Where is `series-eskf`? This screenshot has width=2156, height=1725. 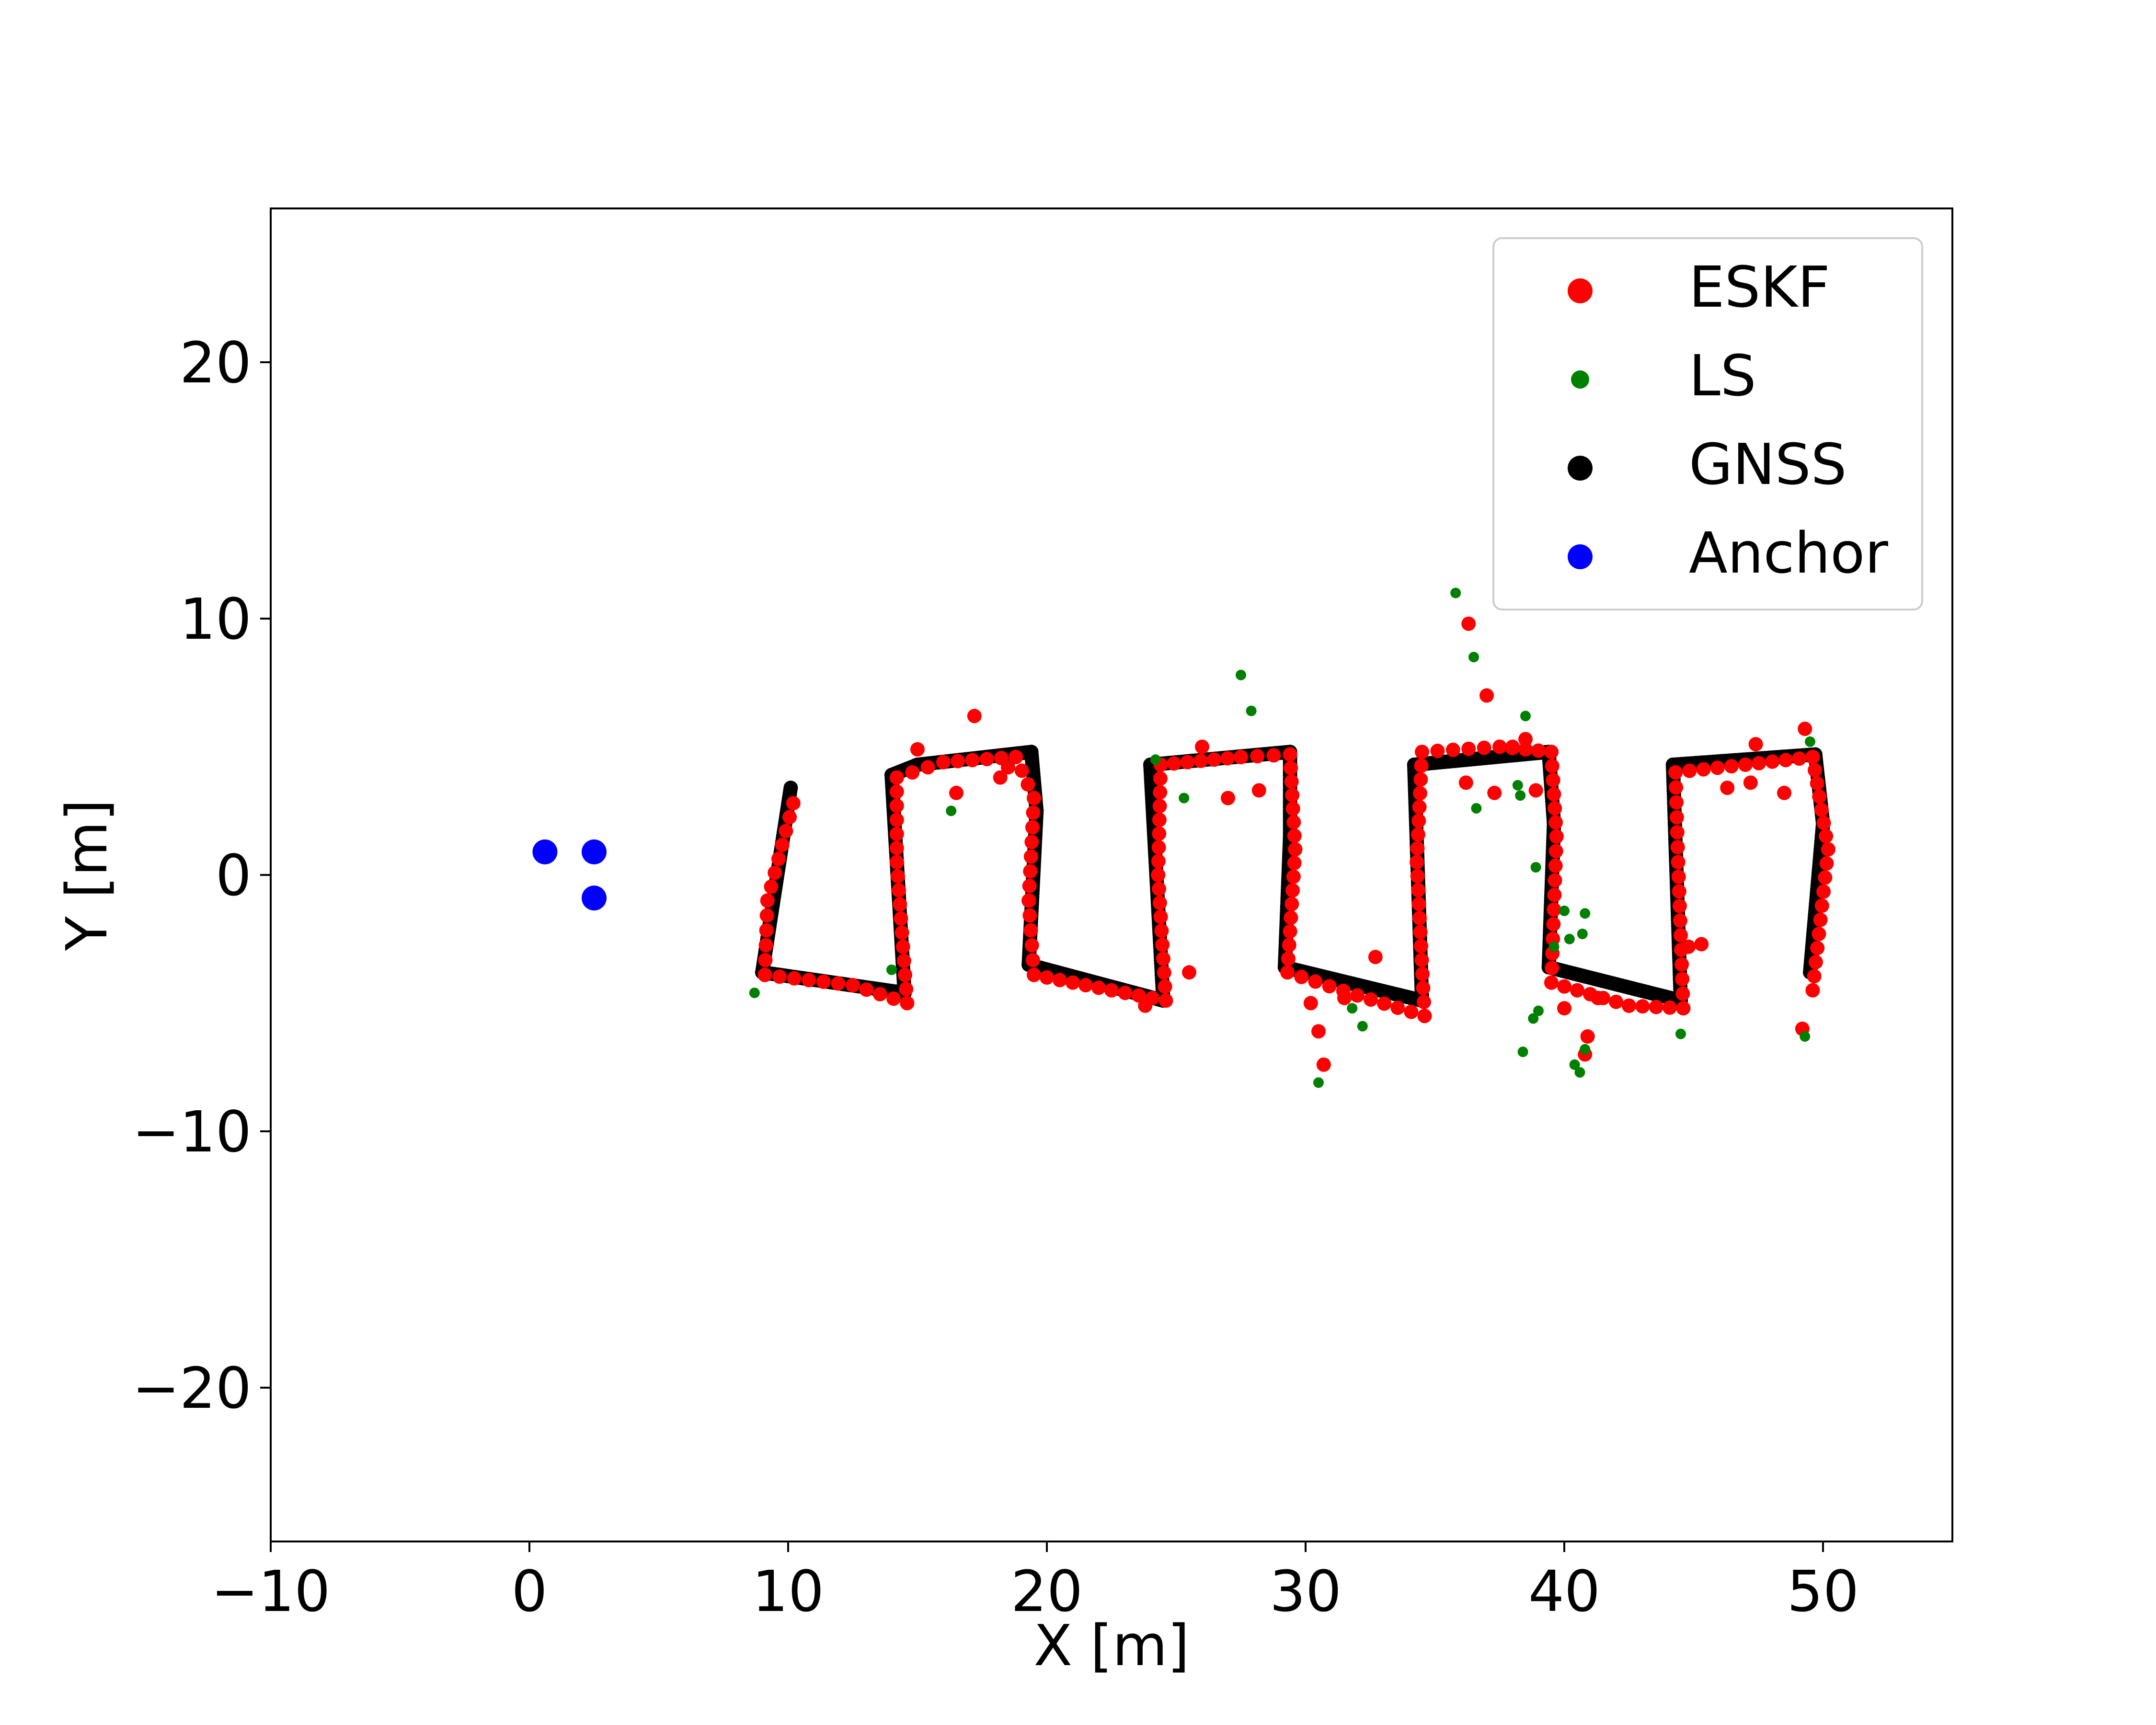
series-eskf is located at coordinates (1296, 844).